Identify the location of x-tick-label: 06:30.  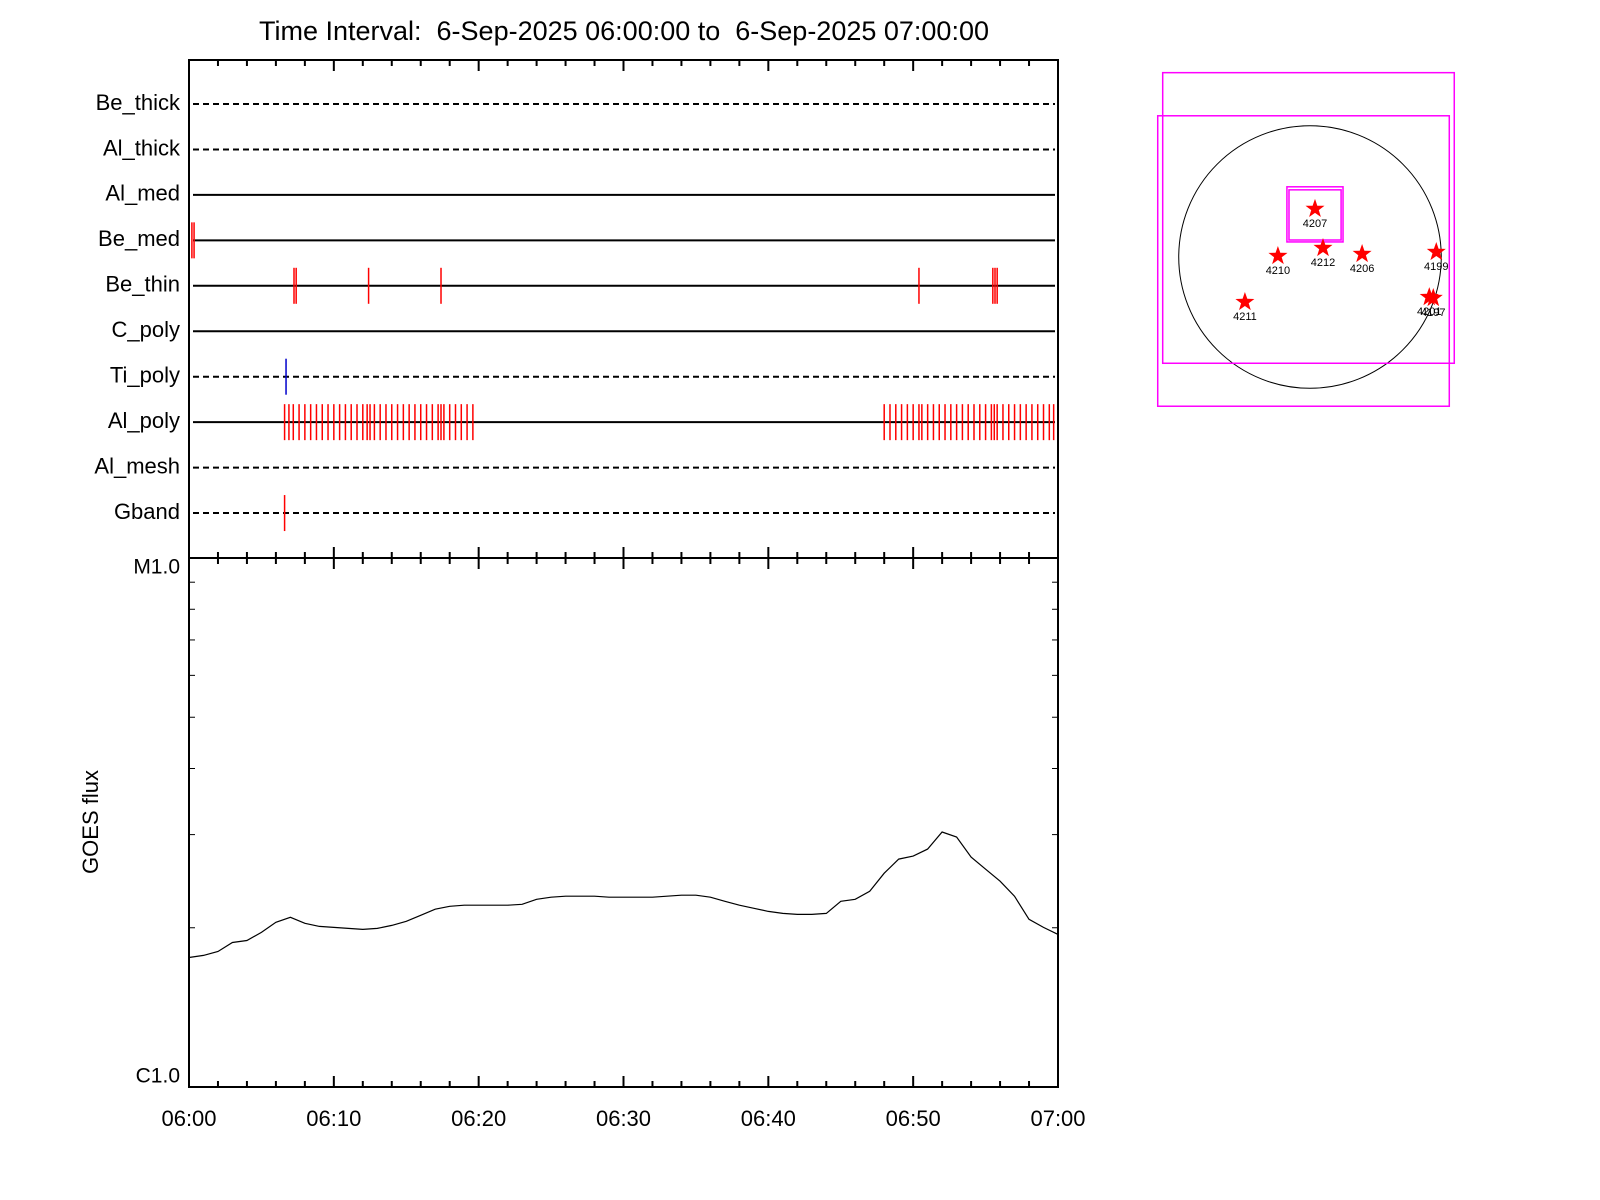
(623, 1118).